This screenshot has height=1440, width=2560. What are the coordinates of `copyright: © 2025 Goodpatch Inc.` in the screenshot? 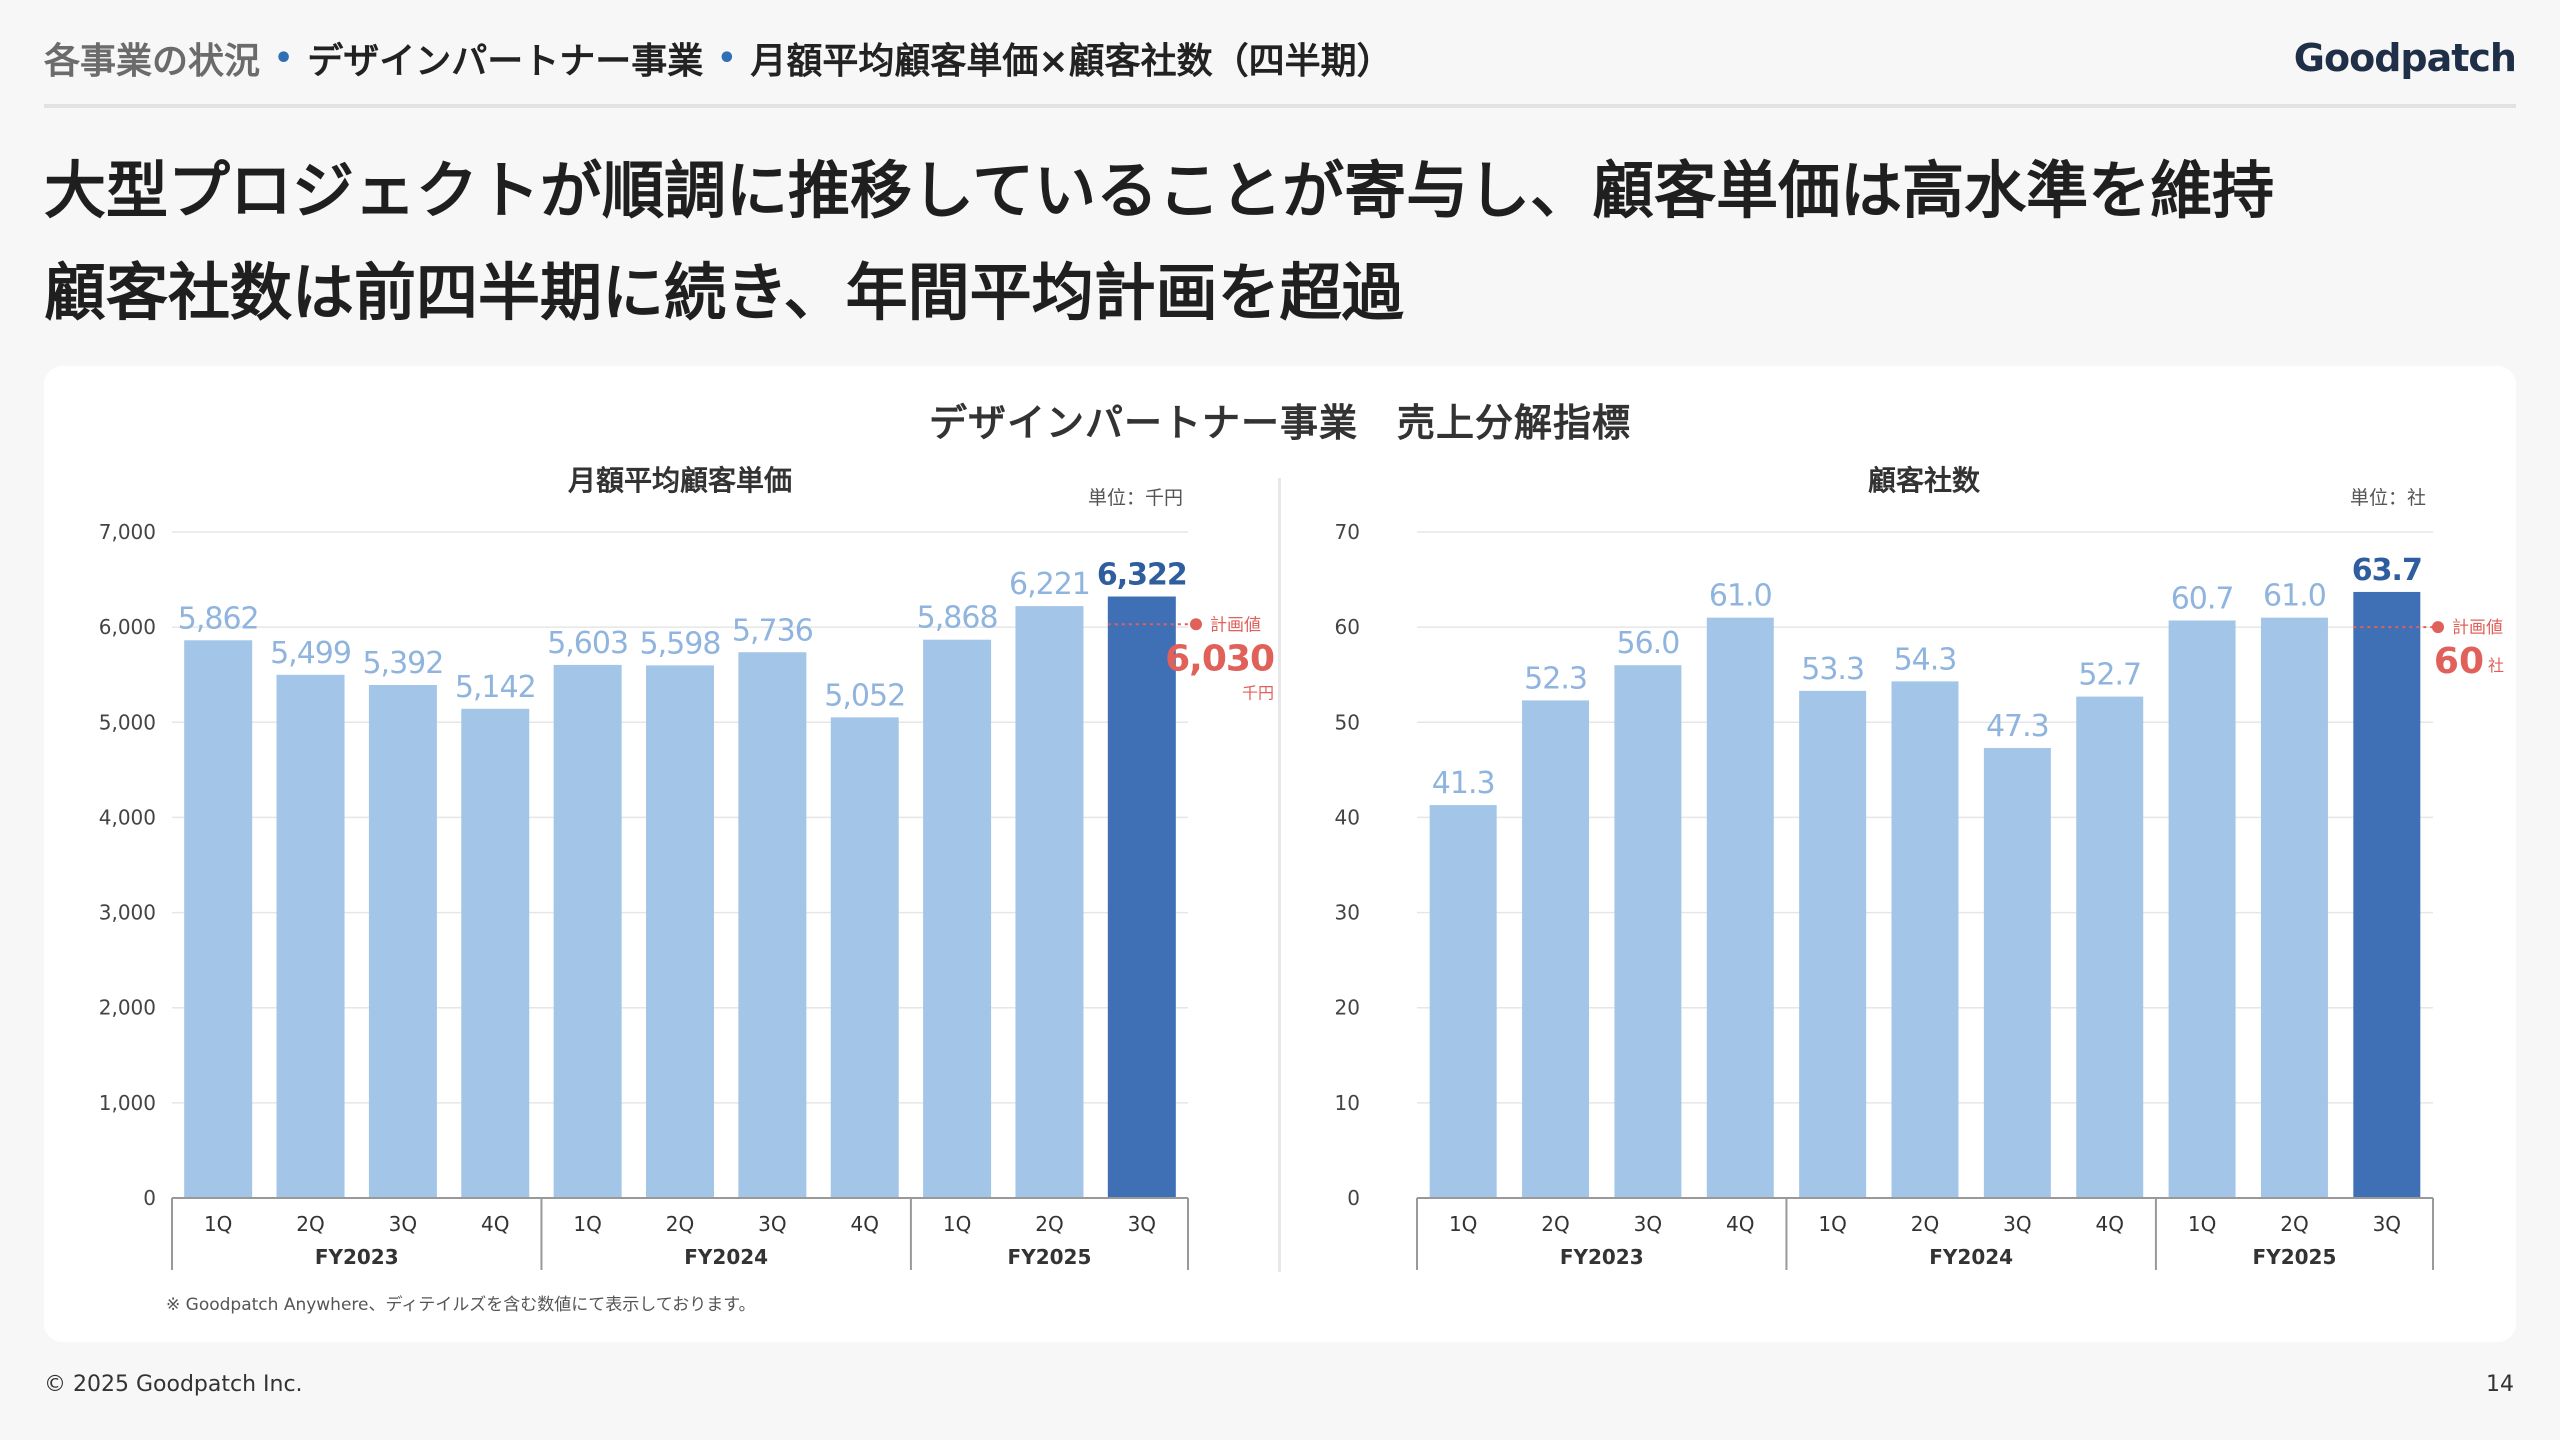 It's located at (173, 1384).